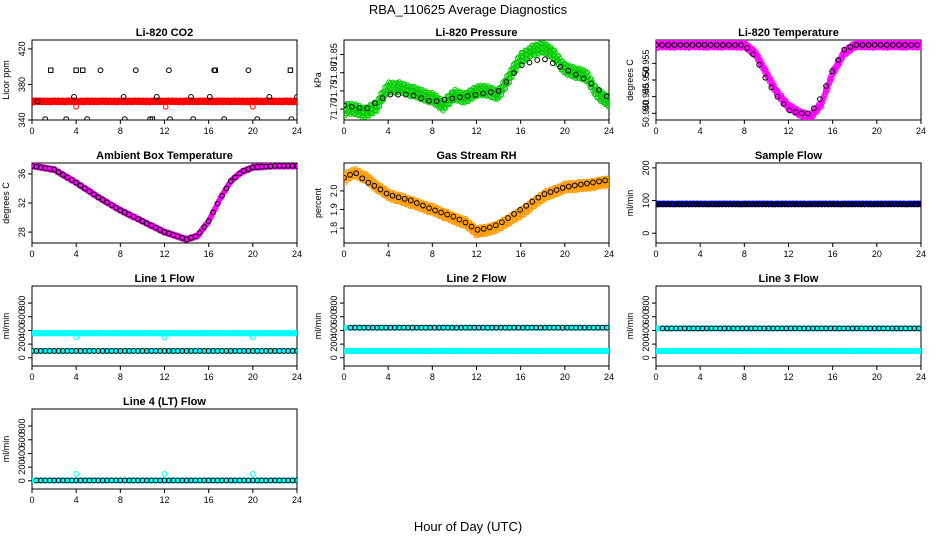  Describe the element at coordinates (646, 200) in the screenshot. I see `y-tick-label: 100` at that location.